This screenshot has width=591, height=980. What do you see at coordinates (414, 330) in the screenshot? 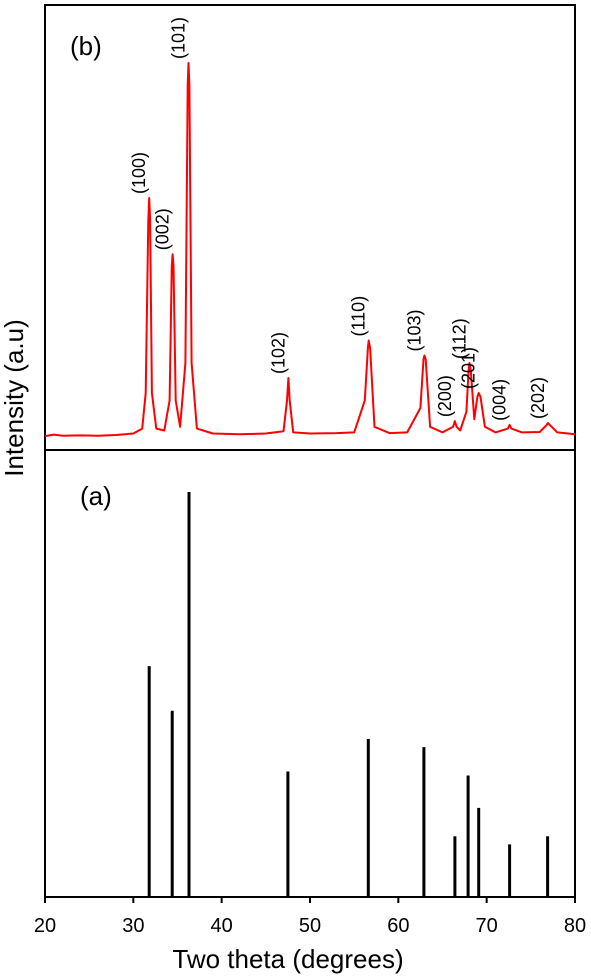
I see `peak-label: (103)` at bounding box center [414, 330].